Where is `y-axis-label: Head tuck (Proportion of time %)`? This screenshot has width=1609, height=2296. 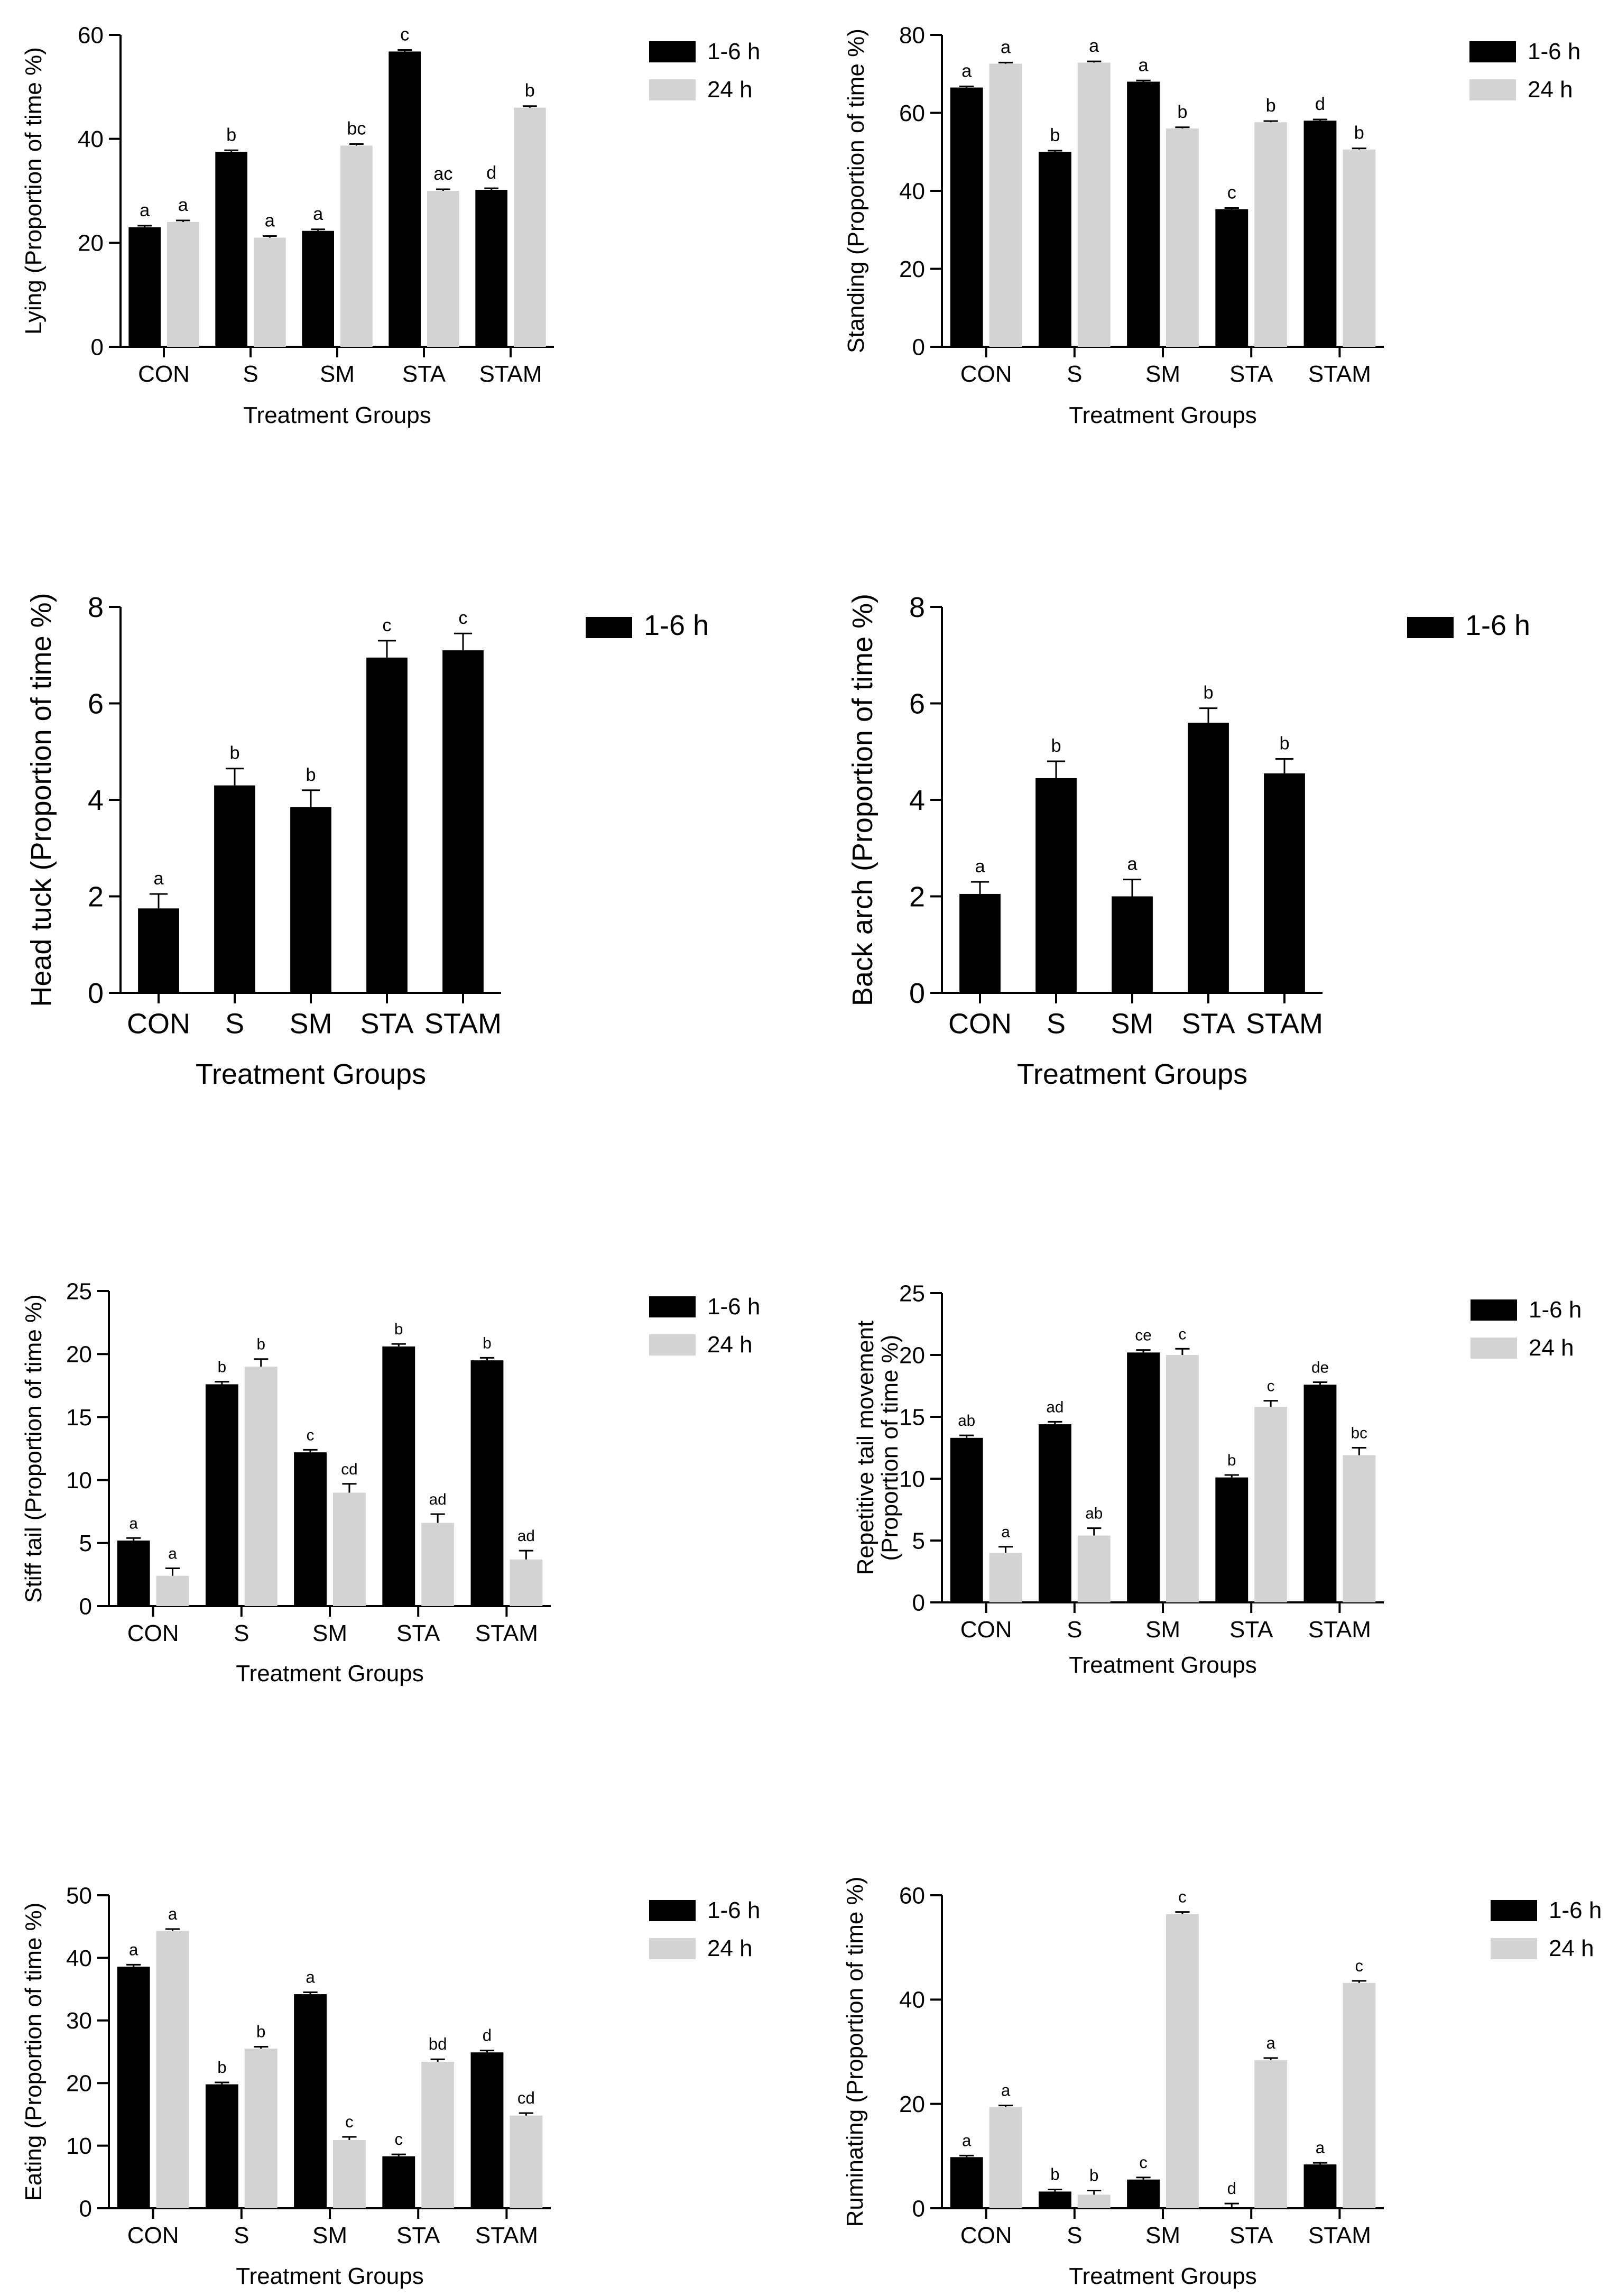 y-axis-label: Head tuck (Proportion of time %) is located at coordinates (41, 800).